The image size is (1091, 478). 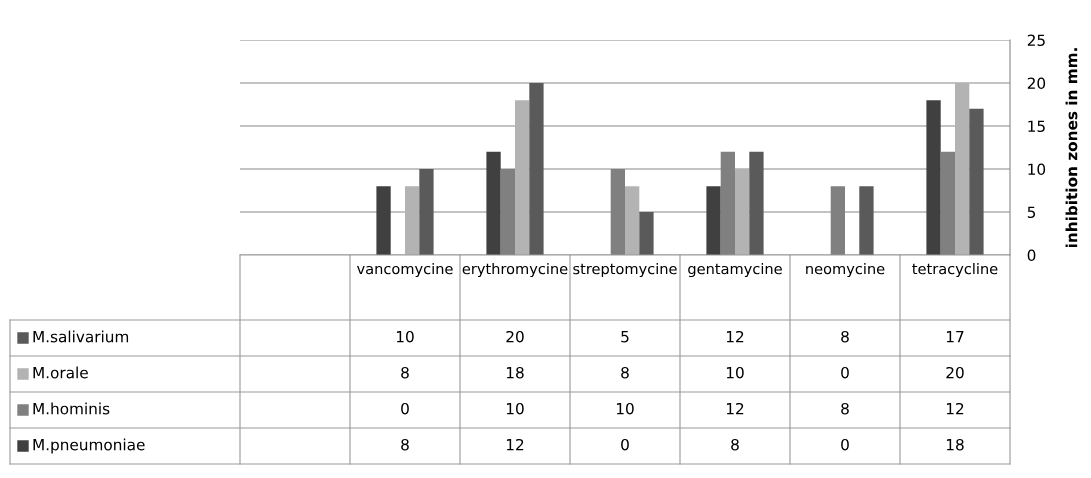 What do you see at coordinates (735, 270) in the screenshot?
I see `x-tick-label: gentamycine` at bounding box center [735, 270].